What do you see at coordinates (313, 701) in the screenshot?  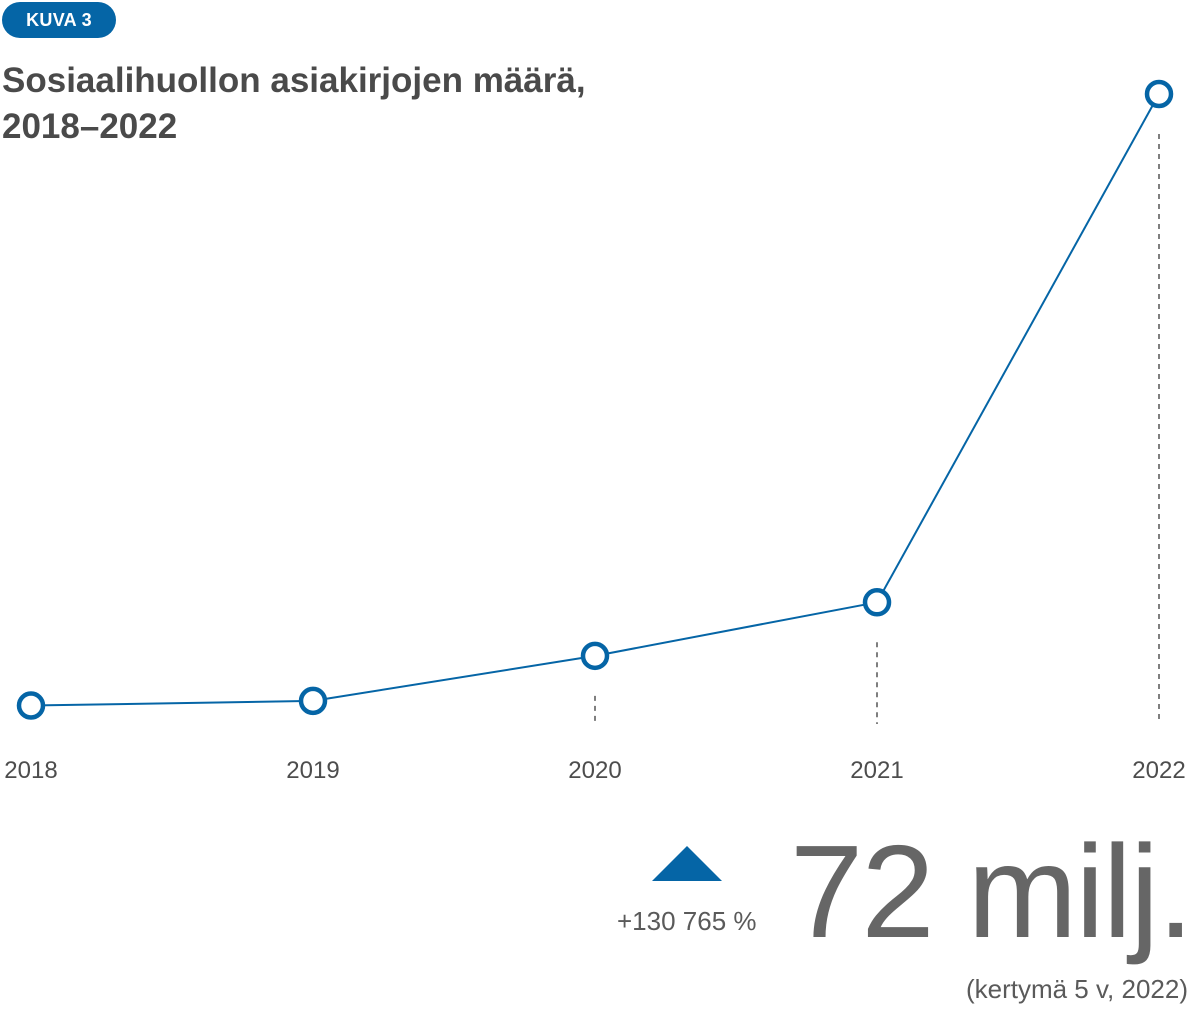 I see `data-point-2019` at bounding box center [313, 701].